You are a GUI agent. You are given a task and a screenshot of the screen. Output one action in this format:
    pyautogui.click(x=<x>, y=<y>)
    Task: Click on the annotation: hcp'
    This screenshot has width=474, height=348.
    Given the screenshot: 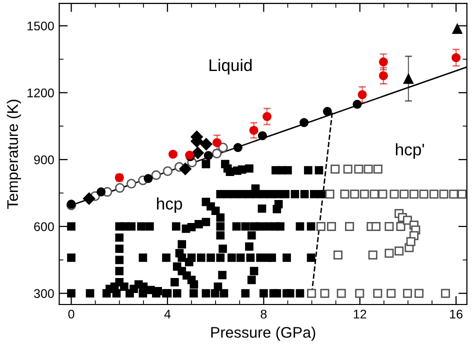 What is the action you would take?
    pyautogui.click(x=410, y=151)
    